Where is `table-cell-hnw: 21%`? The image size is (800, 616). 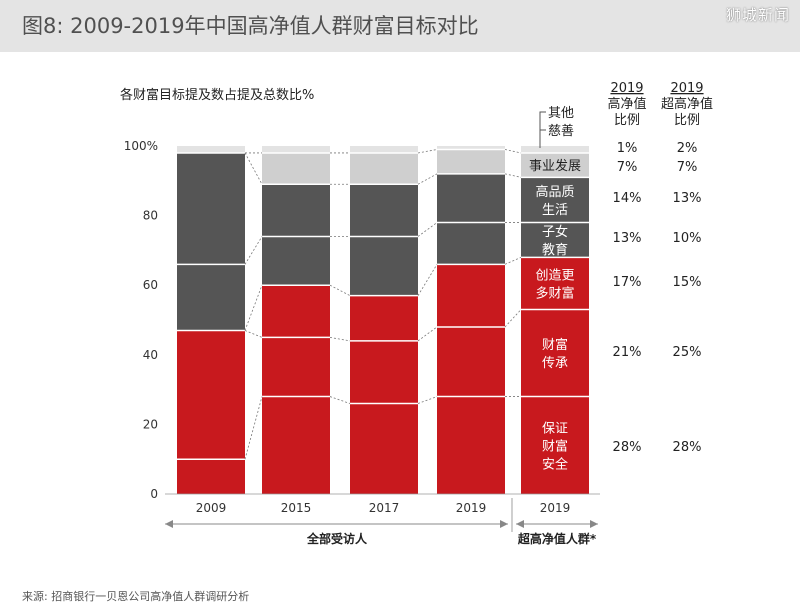 table-cell-hnw: 21% is located at coordinates (627, 352).